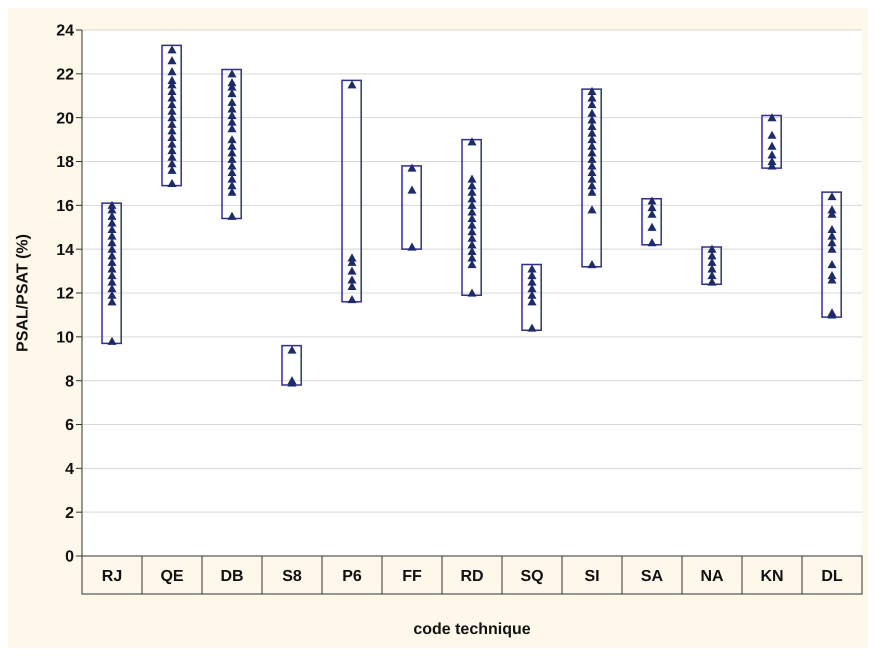 The height and width of the screenshot is (660, 876). What do you see at coordinates (712, 576) in the screenshot?
I see `x-tick-label: NA` at bounding box center [712, 576].